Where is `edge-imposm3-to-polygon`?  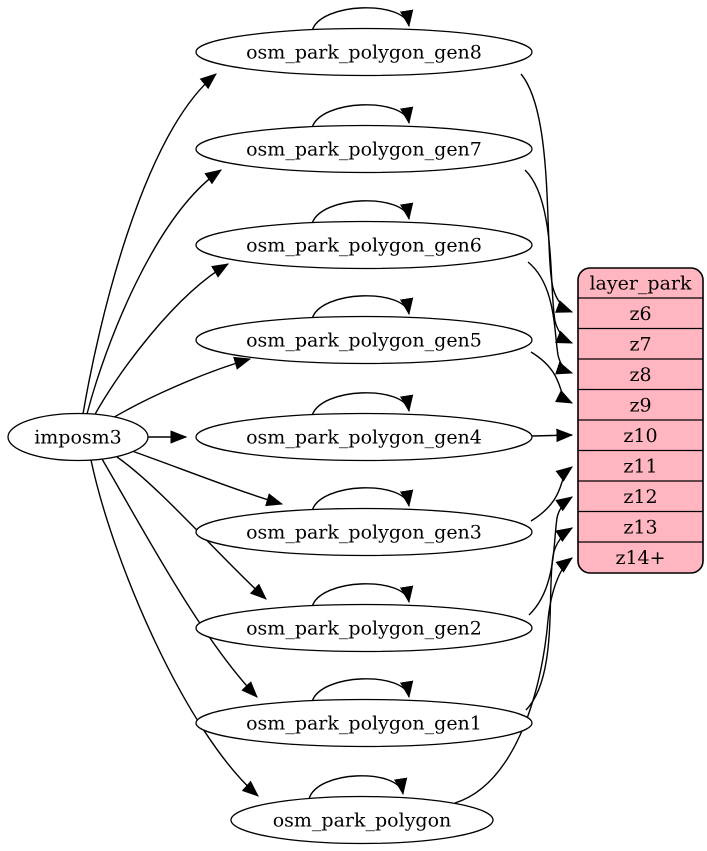
edge-imposm3-to-polygon is located at coordinates (174, 628).